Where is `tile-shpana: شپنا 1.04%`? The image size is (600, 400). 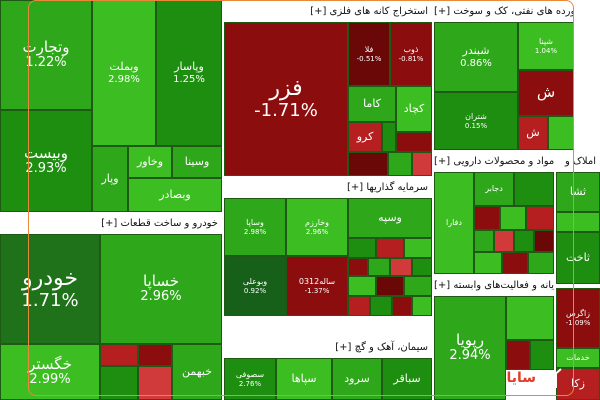
tile-shpana: شپنا 1.04% is located at coordinates (546, 46).